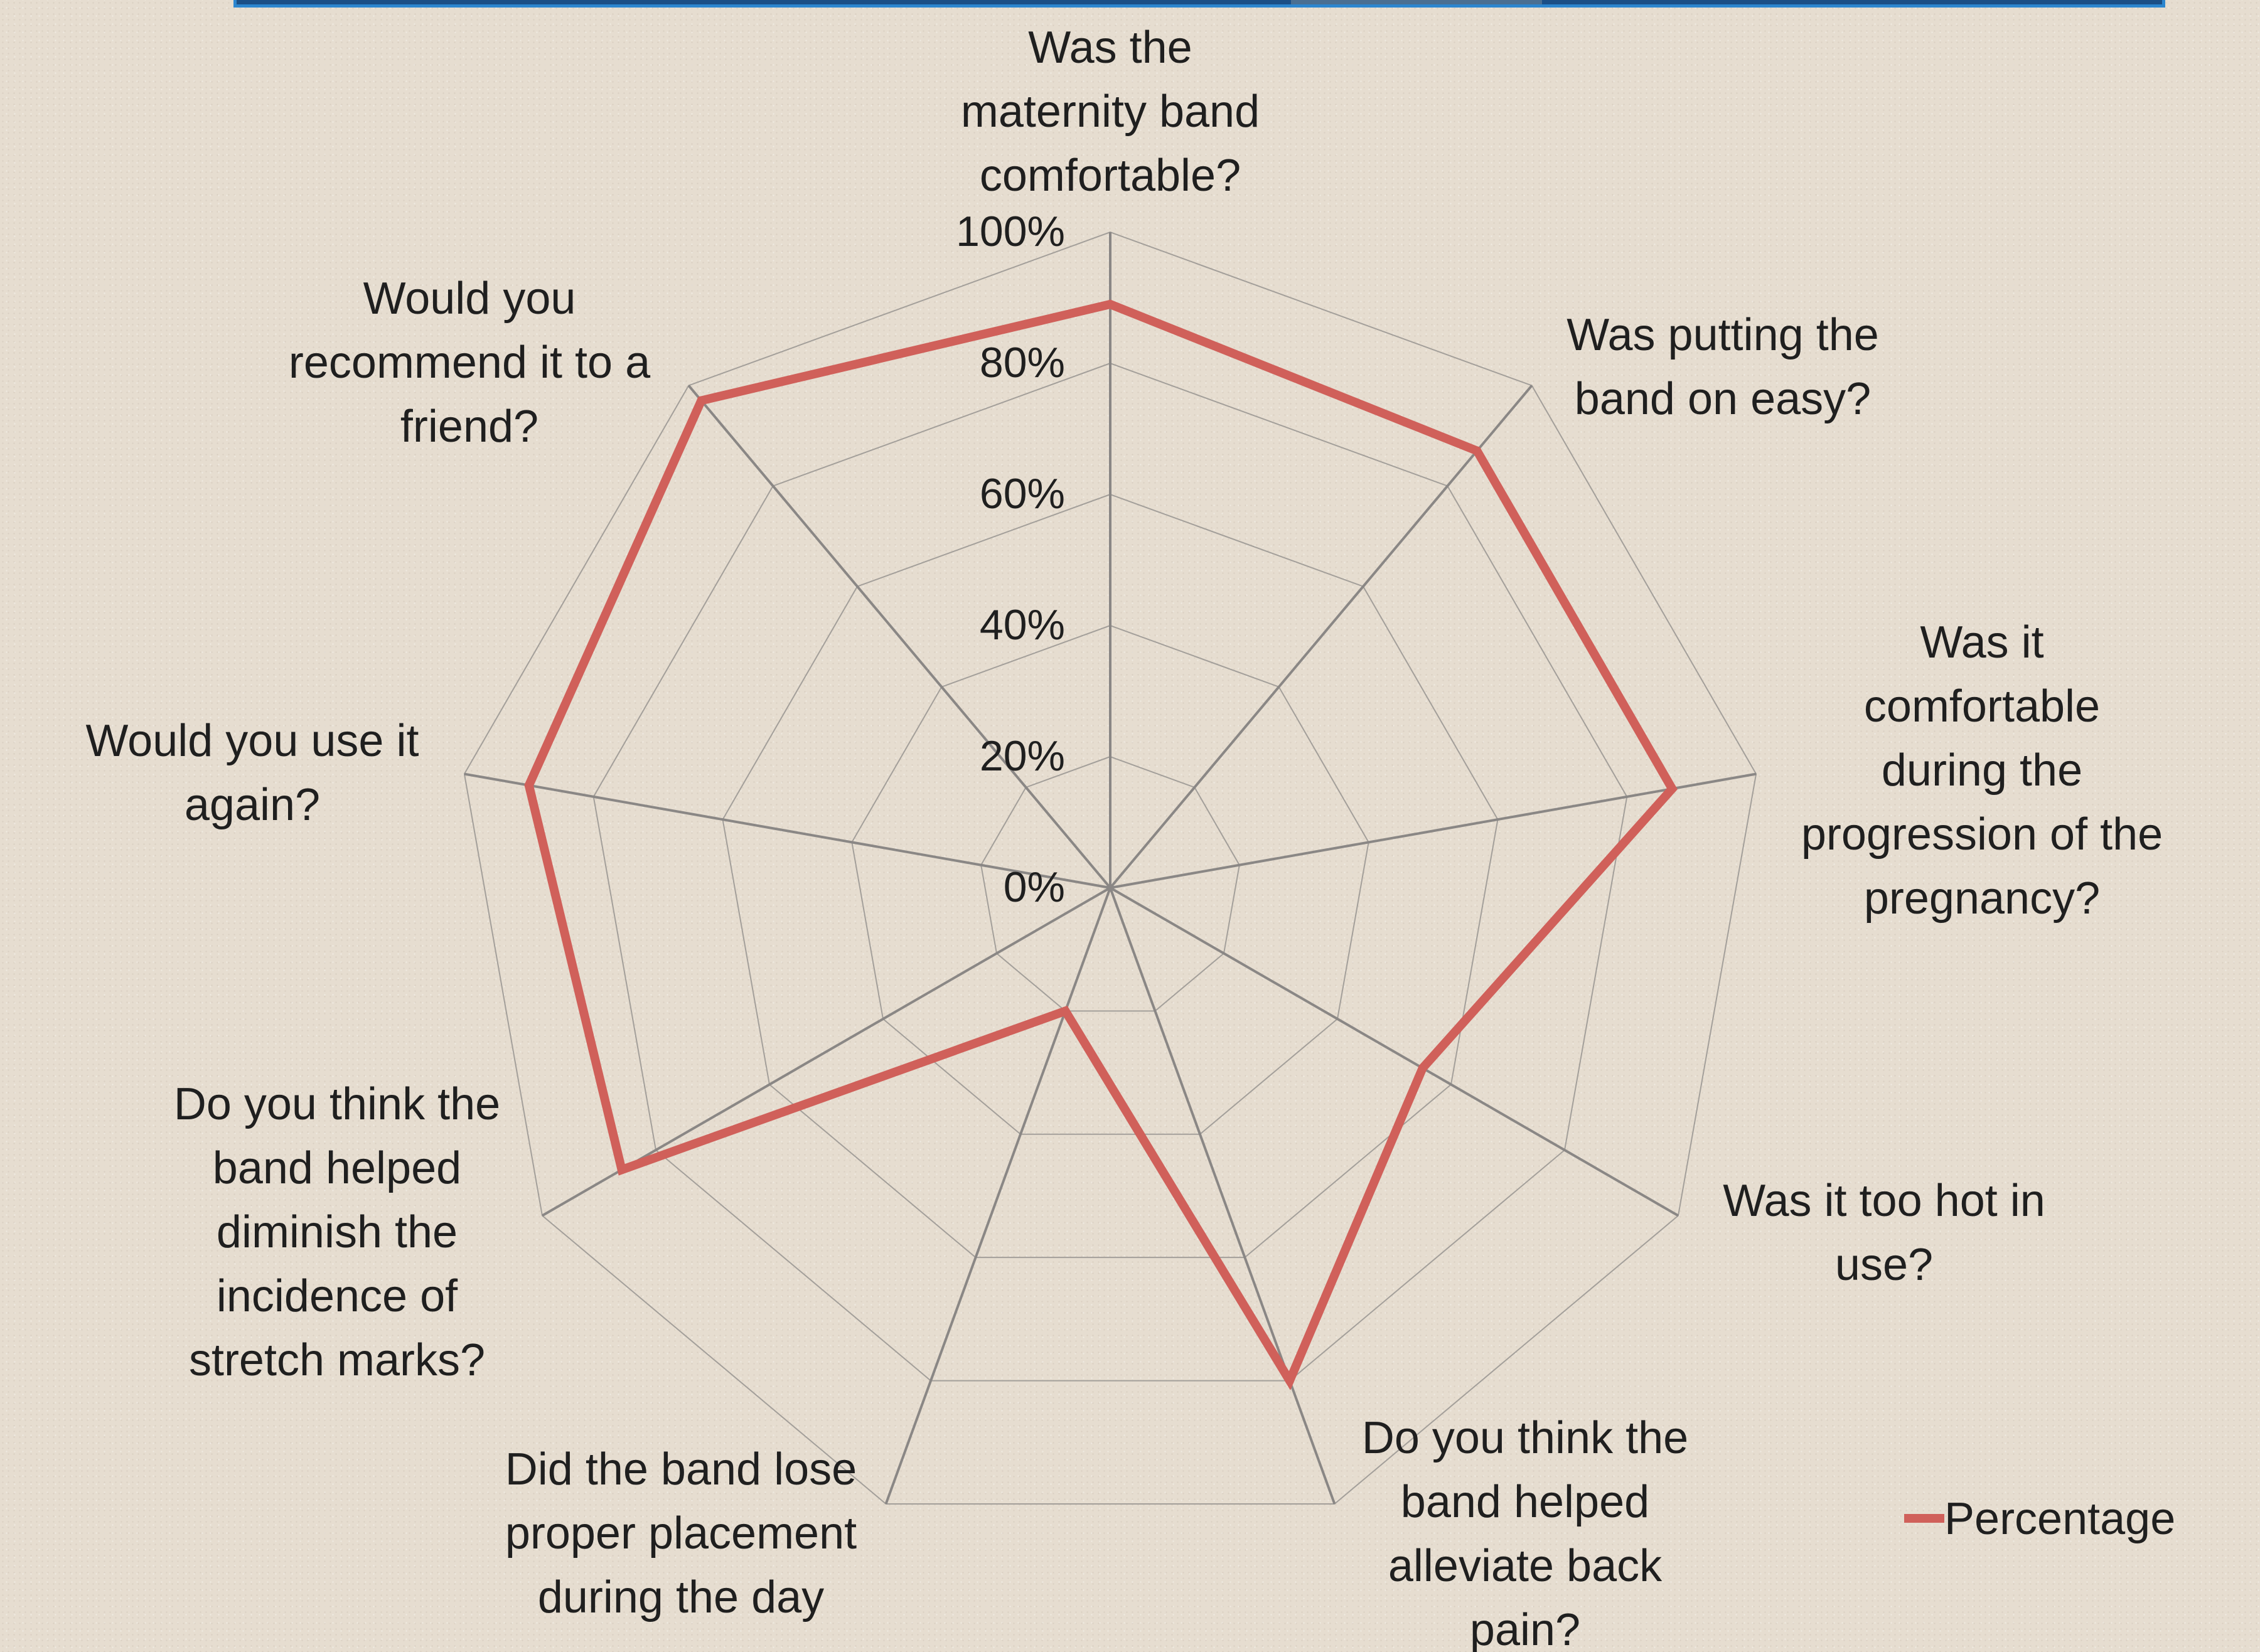 The image size is (2260, 1652). I want to click on tick-label: 40%, so click(1023, 625).